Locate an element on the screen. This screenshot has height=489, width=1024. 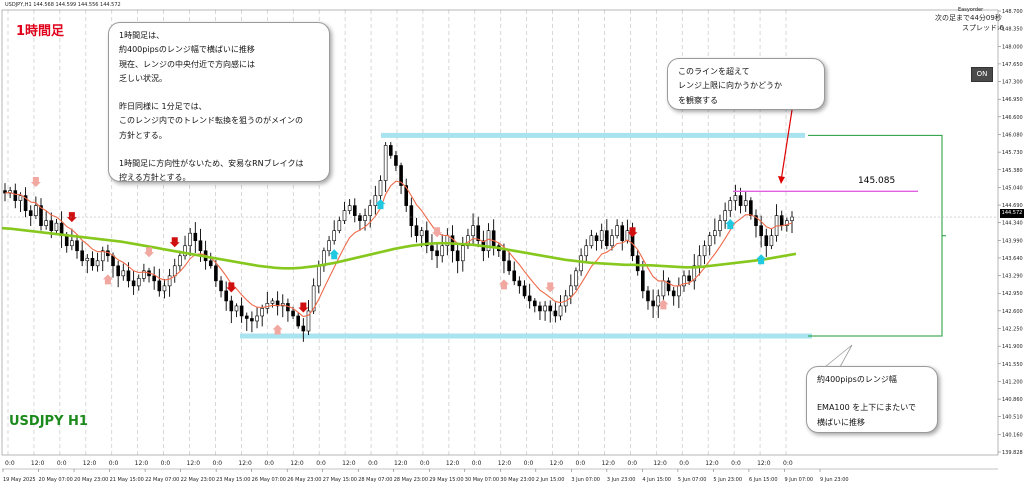
ema100-line is located at coordinates (399, 248).